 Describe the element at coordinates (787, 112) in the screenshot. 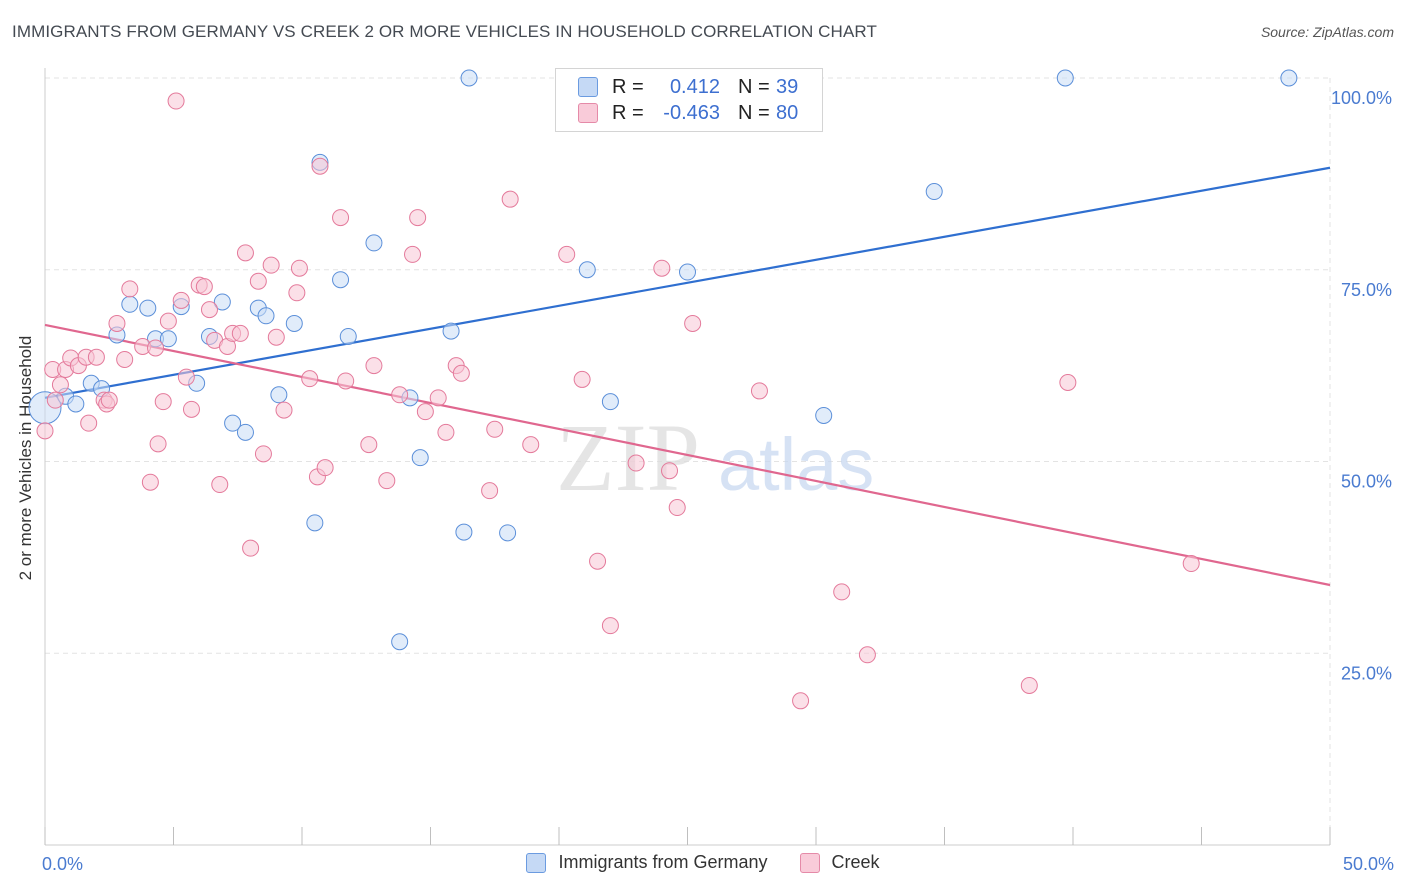

I see `legend-n-value-creek: 80` at that location.